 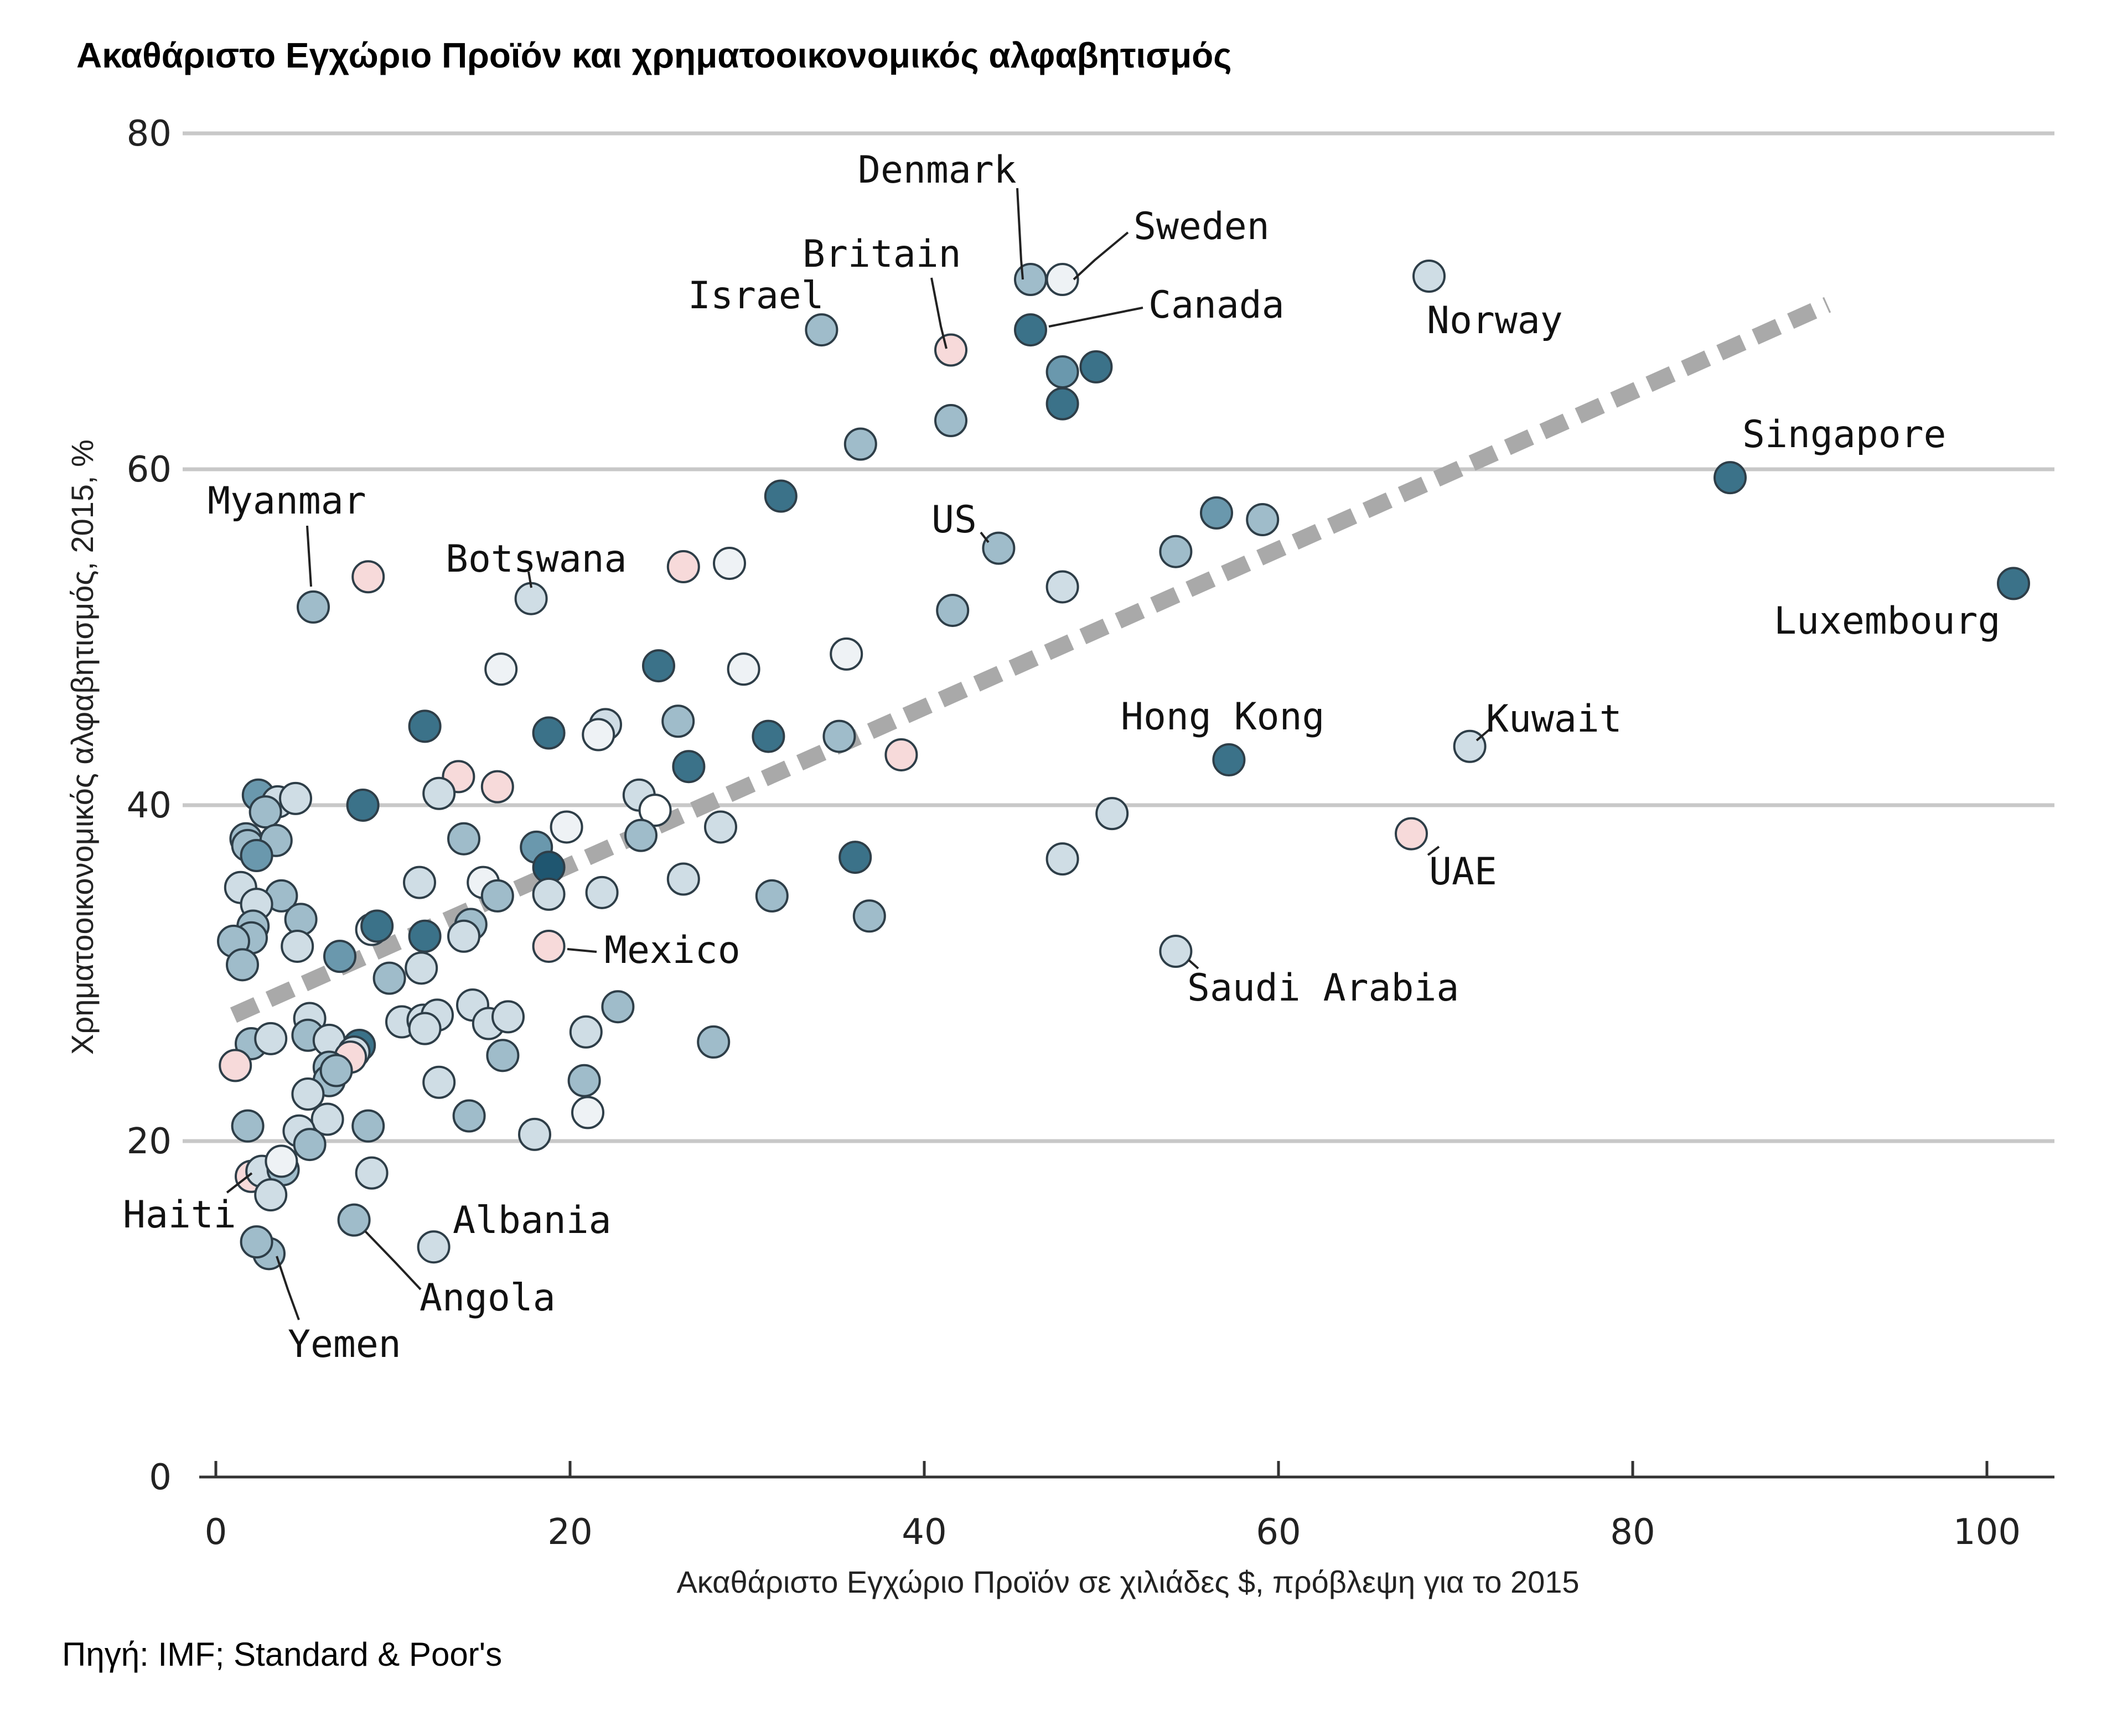 What do you see at coordinates (149, 1141) in the screenshot?
I see `y-tick-label: 20` at bounding box center [149, 1141].